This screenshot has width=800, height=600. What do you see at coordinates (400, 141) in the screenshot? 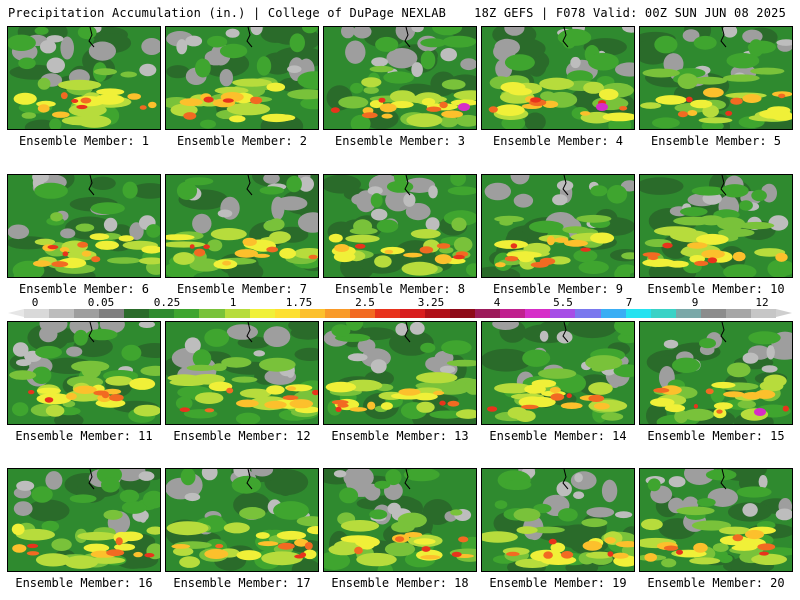
I see `ensemble-member-label: Ensemble Member: 3` at bounding box center [400, 141].